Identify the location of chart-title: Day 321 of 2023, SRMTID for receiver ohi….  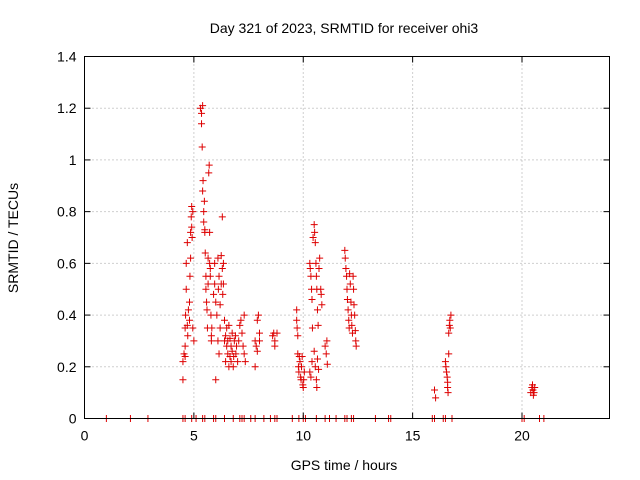
(344, 28).